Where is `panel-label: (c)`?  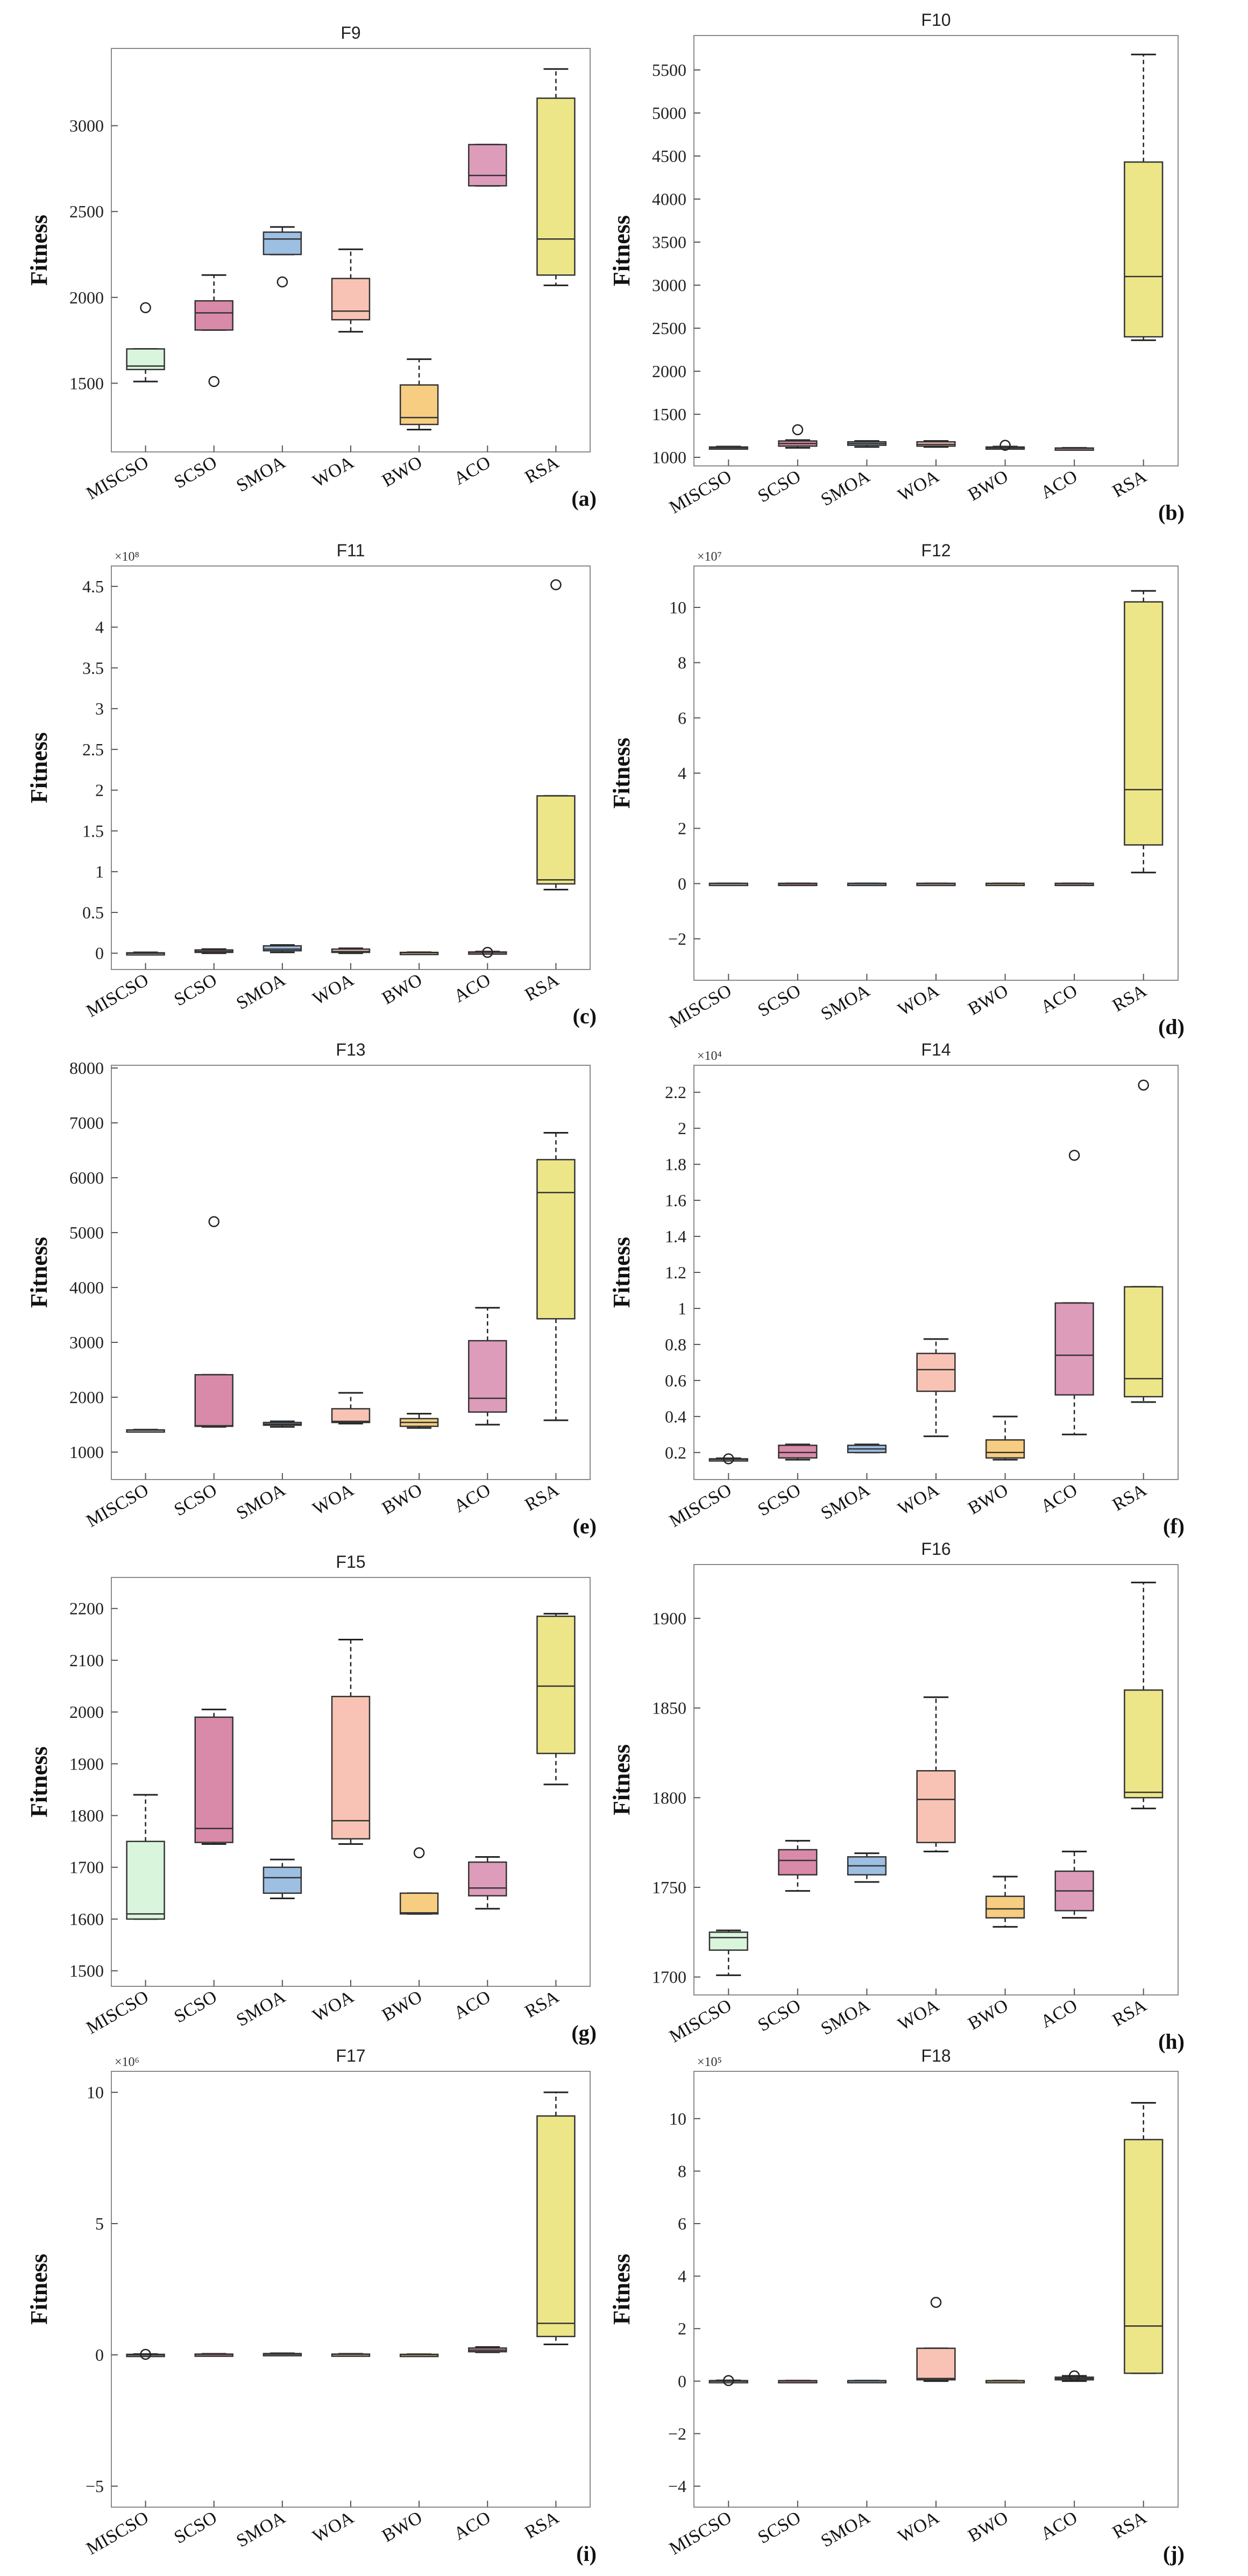 panel-label: (c) is located at coordinates (585, 1016).